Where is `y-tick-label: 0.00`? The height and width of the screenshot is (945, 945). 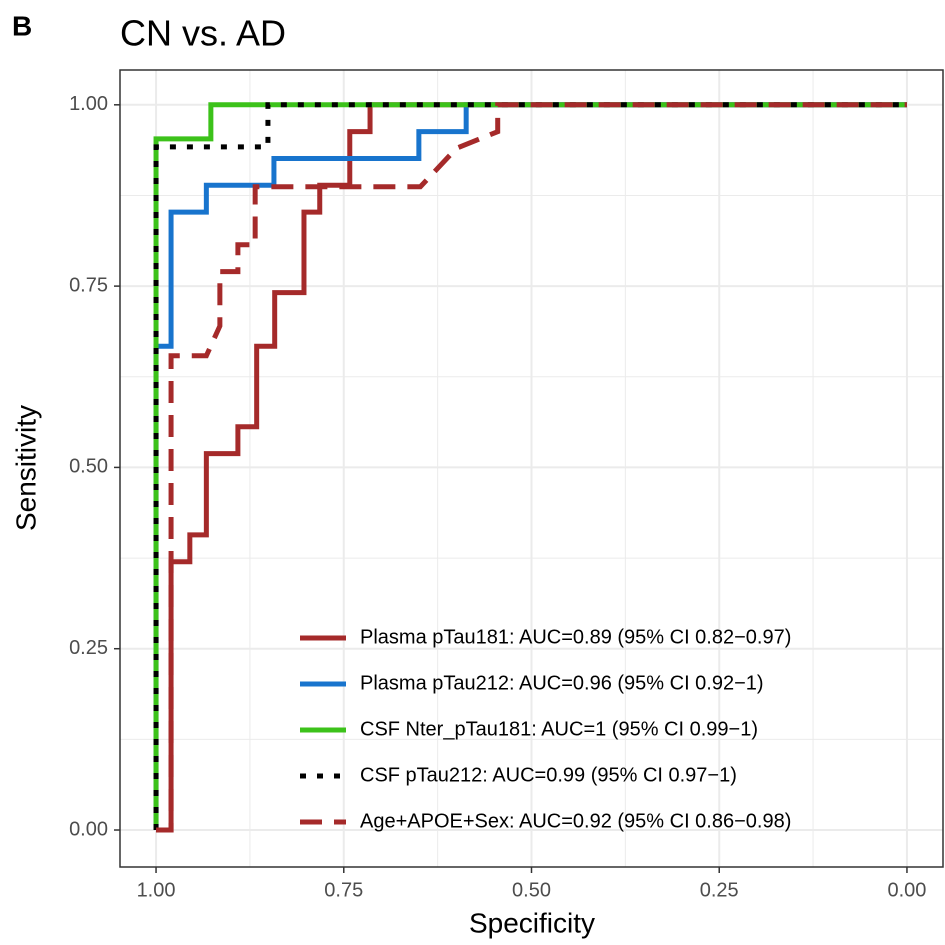
y-tick-label: 0.00 is located at coordinates (88, 829).